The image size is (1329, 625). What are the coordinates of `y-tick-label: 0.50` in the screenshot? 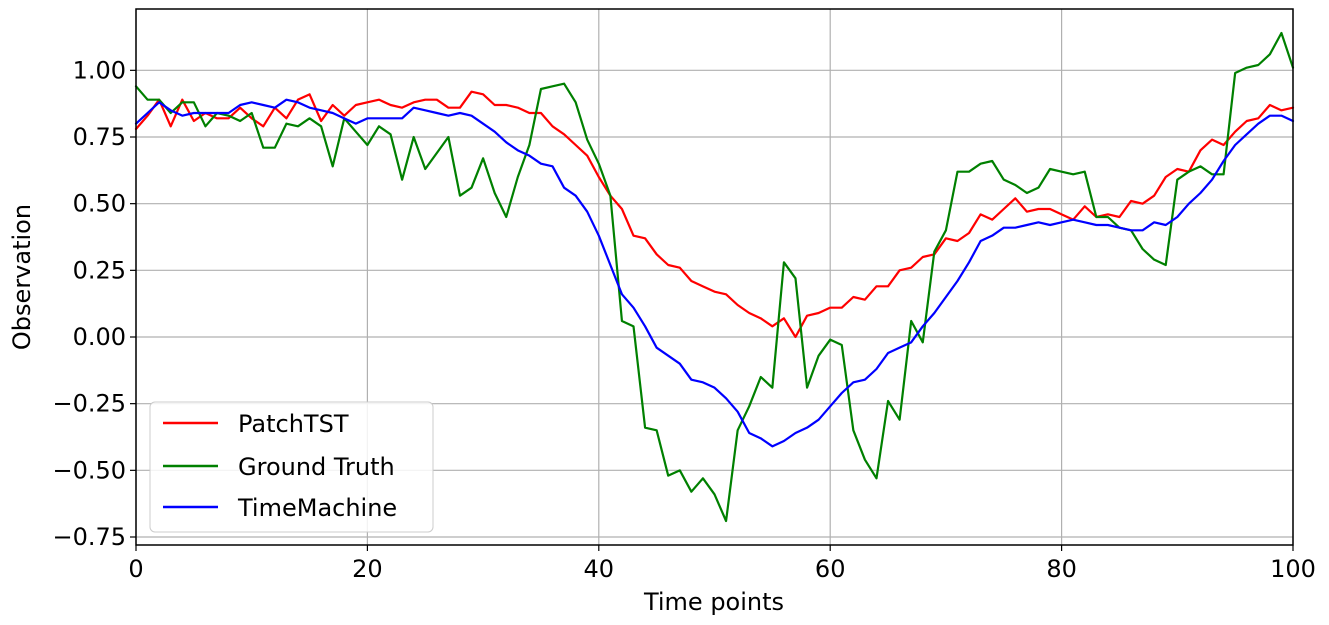 It's located at (99, 204).